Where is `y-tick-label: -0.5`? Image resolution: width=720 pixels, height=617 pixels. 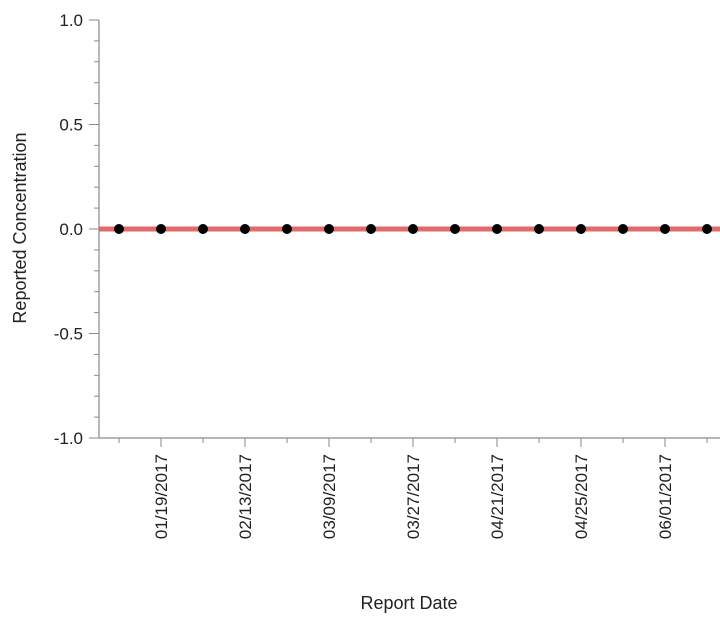
y-tick-label: -0.5 is located at coordinates (68, 334).